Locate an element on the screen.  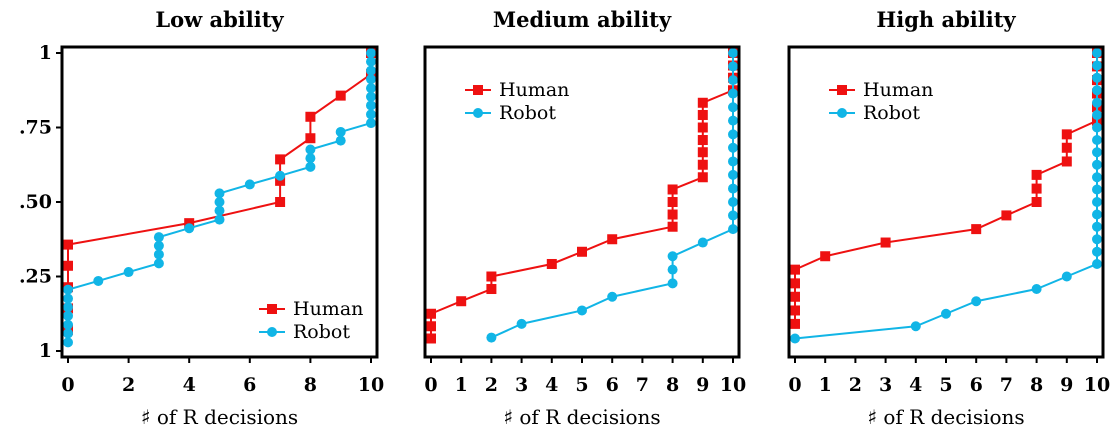
panel-title: Low ability is located at coordinates (219, 19).